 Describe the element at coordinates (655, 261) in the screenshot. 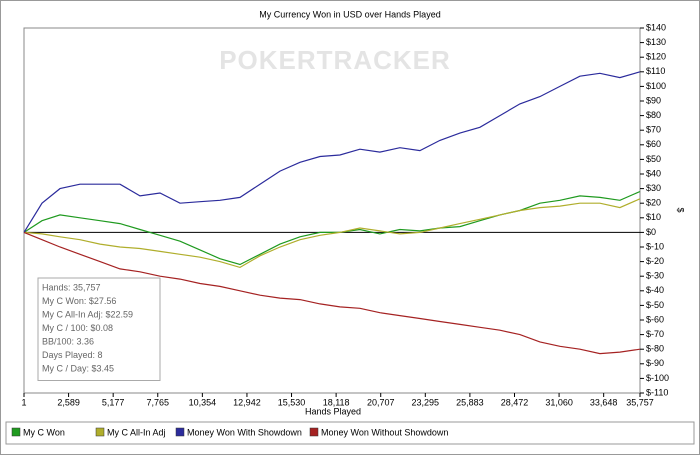

I see `y-tick-label: $-20` at that location.